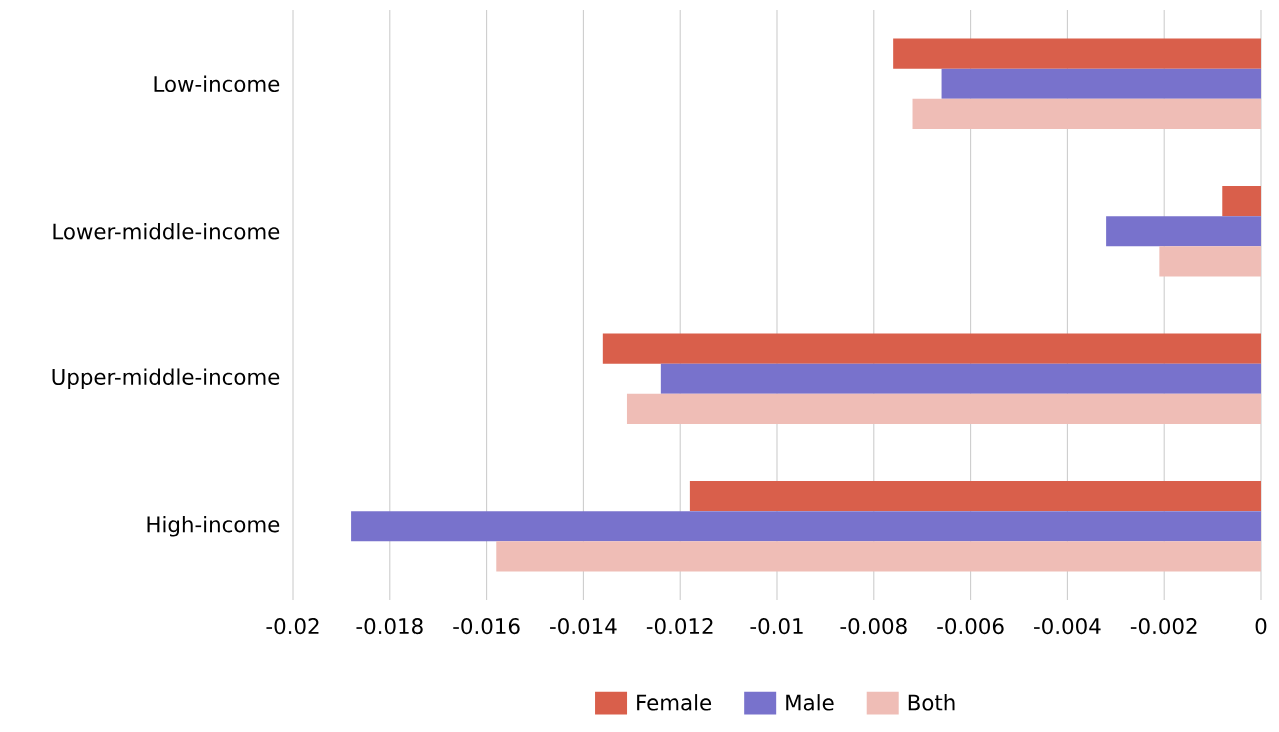 This screenshot has width=1279, height=732. I want to click on x-tick-label: -0.018, so click(389, 626).